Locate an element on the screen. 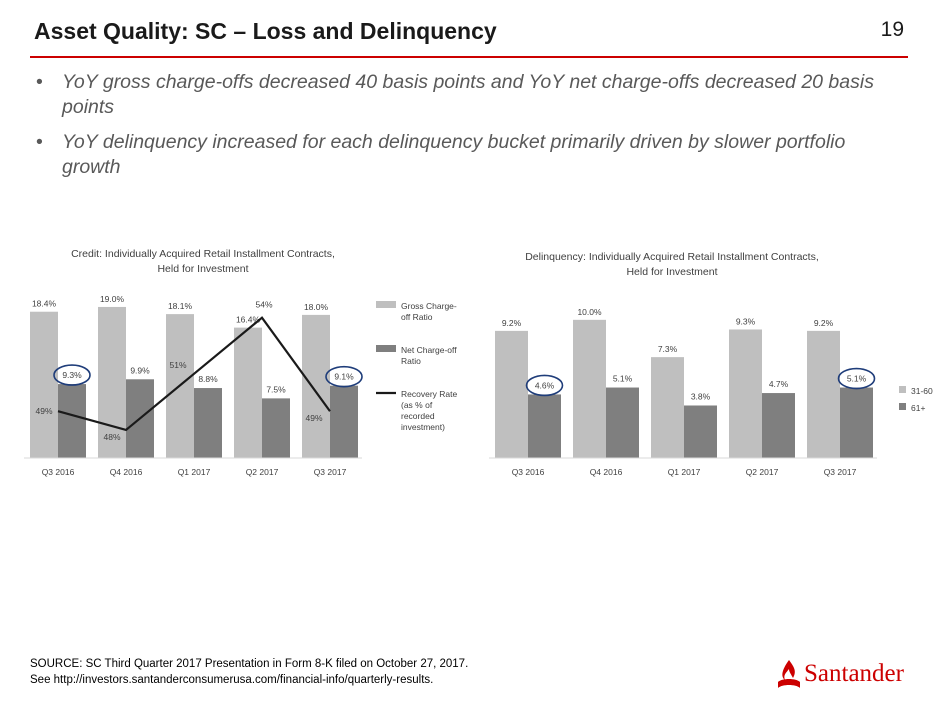  data-label: 8.8% is located at coordinates (208, 379).